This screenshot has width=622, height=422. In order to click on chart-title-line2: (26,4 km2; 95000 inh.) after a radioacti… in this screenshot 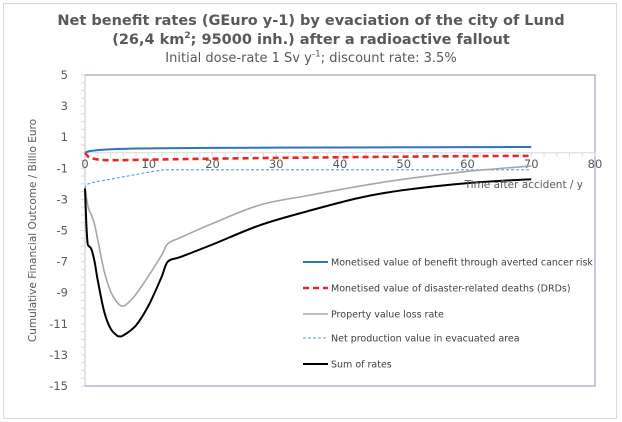, I will do `click(311, 40)`.